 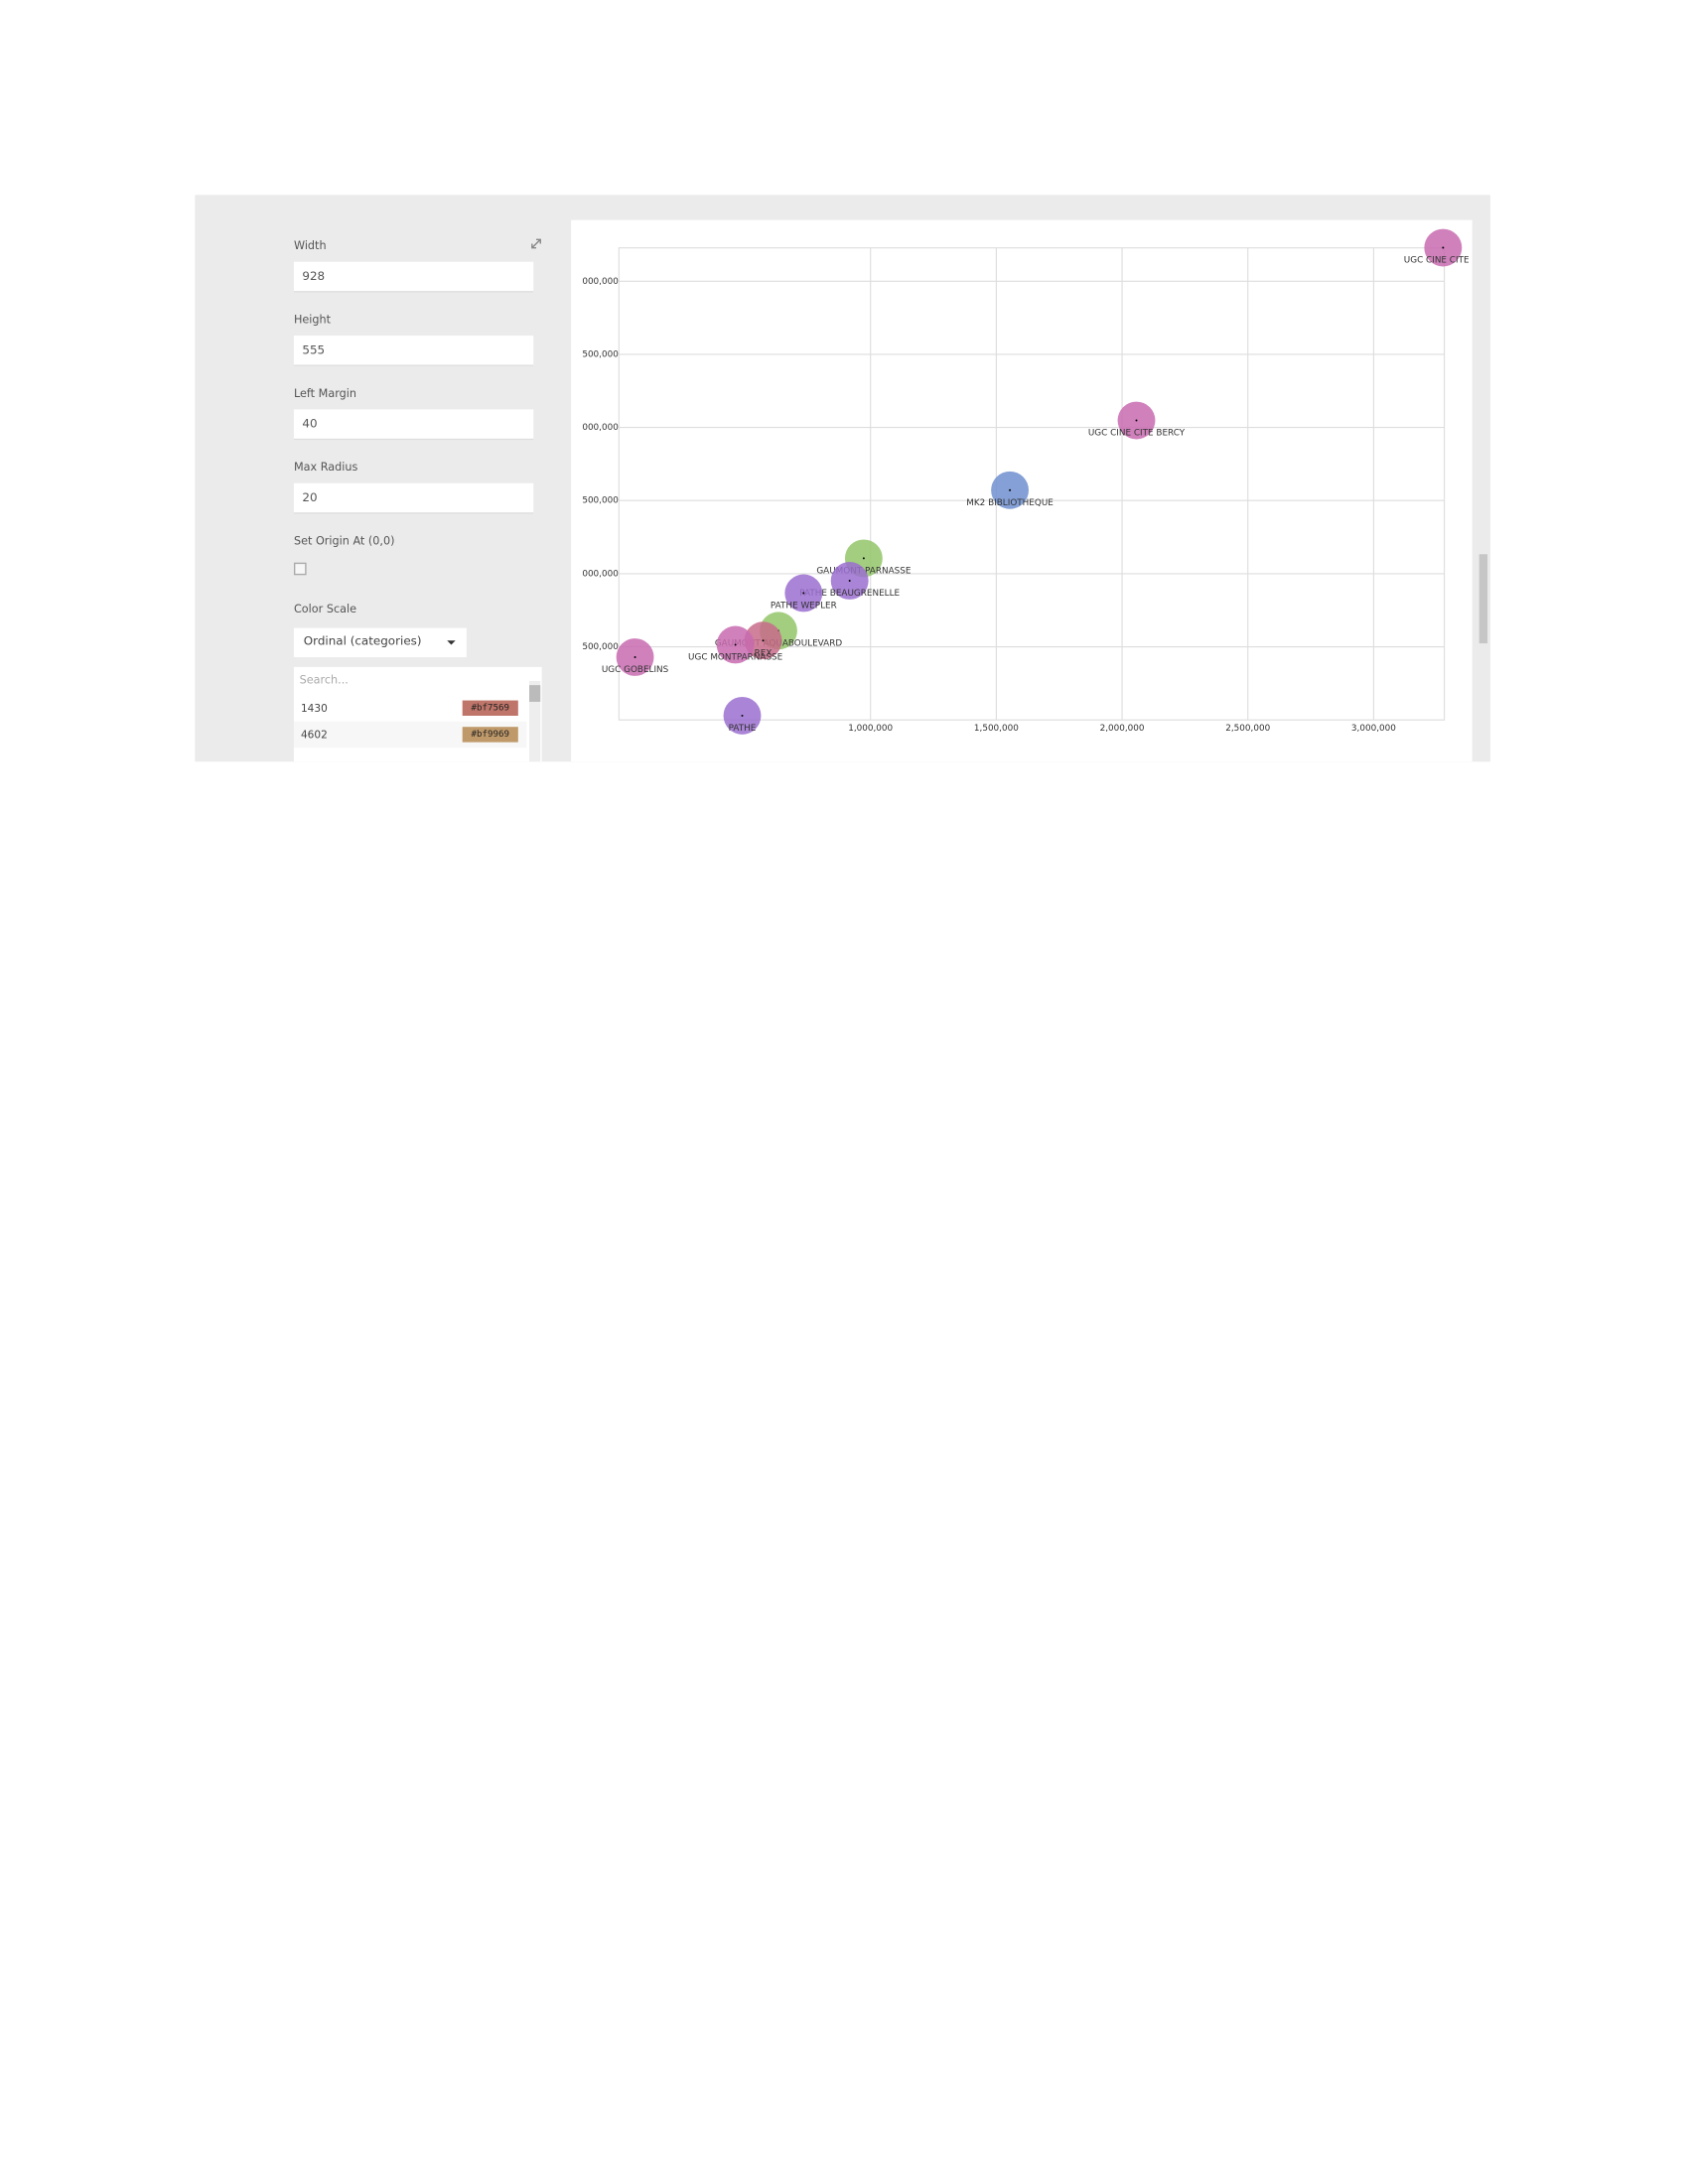 What do you see at coordinates (1010, 503) in the screenshot?
I see `point-label: MK2 BIBLIOTHEQUE` at bounding box center [1010, 503].